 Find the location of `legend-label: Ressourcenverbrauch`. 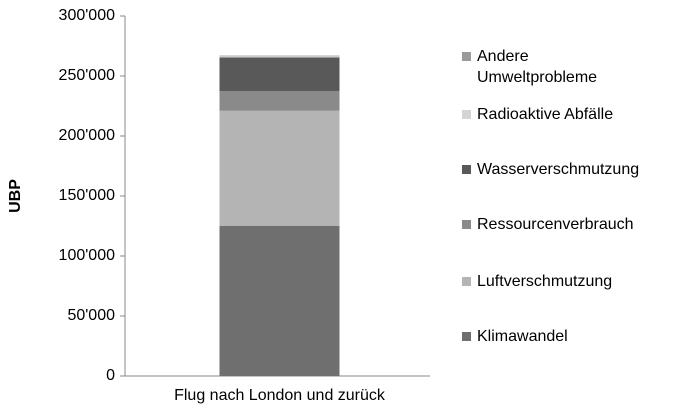

legend-label: Ressourcenverbrauch is located at coordinates (555, 224).